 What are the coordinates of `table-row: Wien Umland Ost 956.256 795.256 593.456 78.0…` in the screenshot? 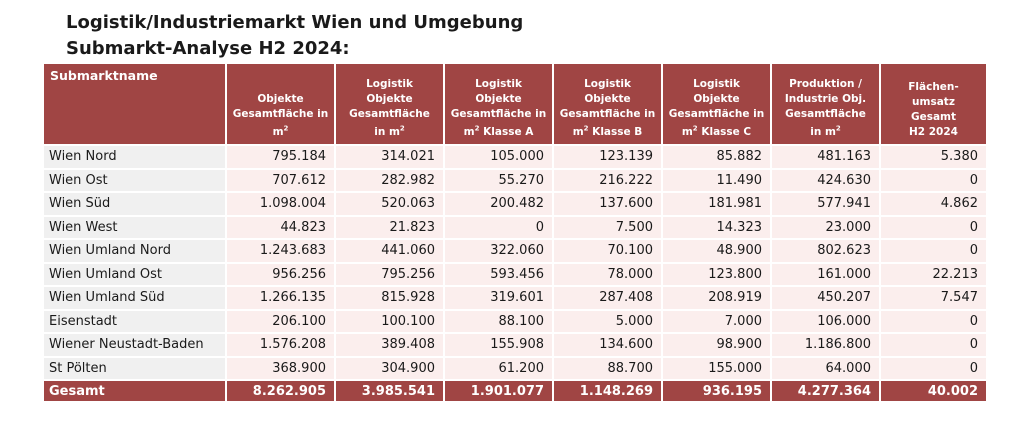 It's located at (515, 274).